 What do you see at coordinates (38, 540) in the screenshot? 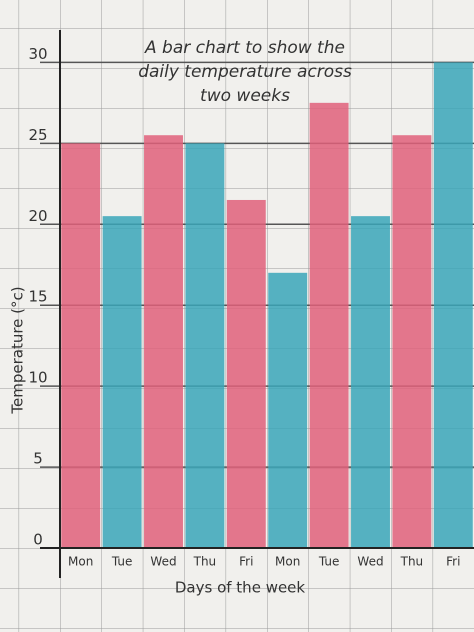
I see `y-tick-label: 0` at bounding box center [38, 540].